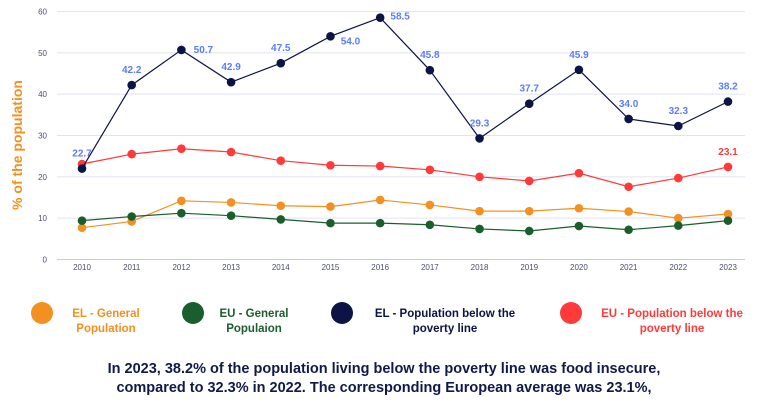 This screenshot has width=768, height=403. Describe the element at coordinates (42, 12) in the screenshot. I see `y-tick-label: 60` at that location.